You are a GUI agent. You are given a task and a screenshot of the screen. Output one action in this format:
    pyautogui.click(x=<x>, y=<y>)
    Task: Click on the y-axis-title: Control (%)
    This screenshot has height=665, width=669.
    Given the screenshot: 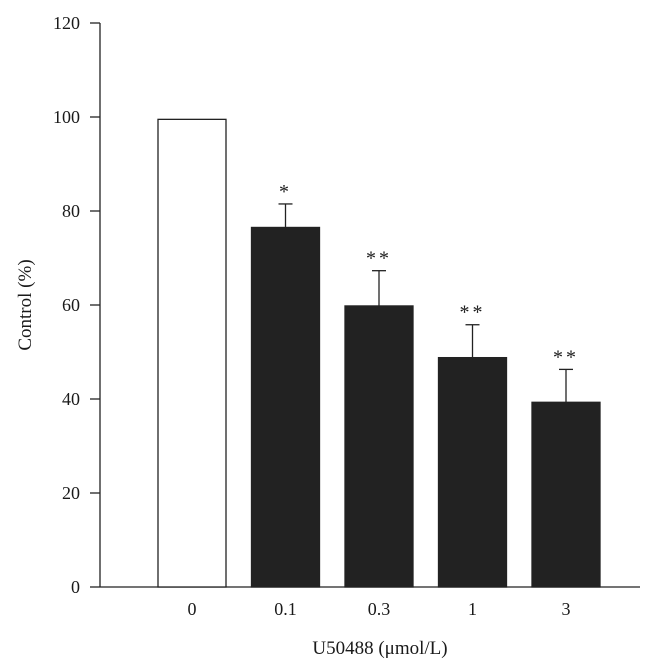 What is the action you would take?
    pyautogui.click(x=25, y=304)
    